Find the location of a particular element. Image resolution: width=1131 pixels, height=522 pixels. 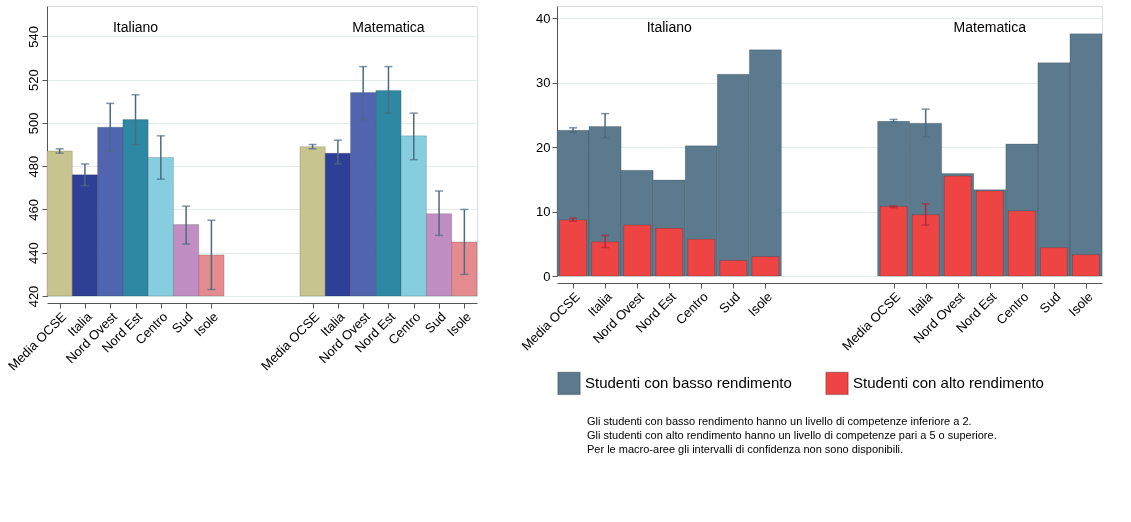

legend-label: Studenti con basso rendimento is located at coordinates (688, 383).